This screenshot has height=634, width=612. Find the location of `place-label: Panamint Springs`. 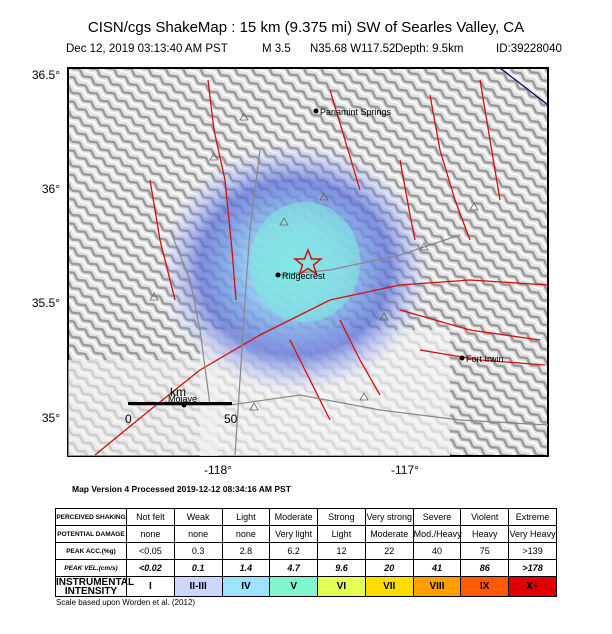

place-label: Panamint Springs is located at coordinates (356, 112).